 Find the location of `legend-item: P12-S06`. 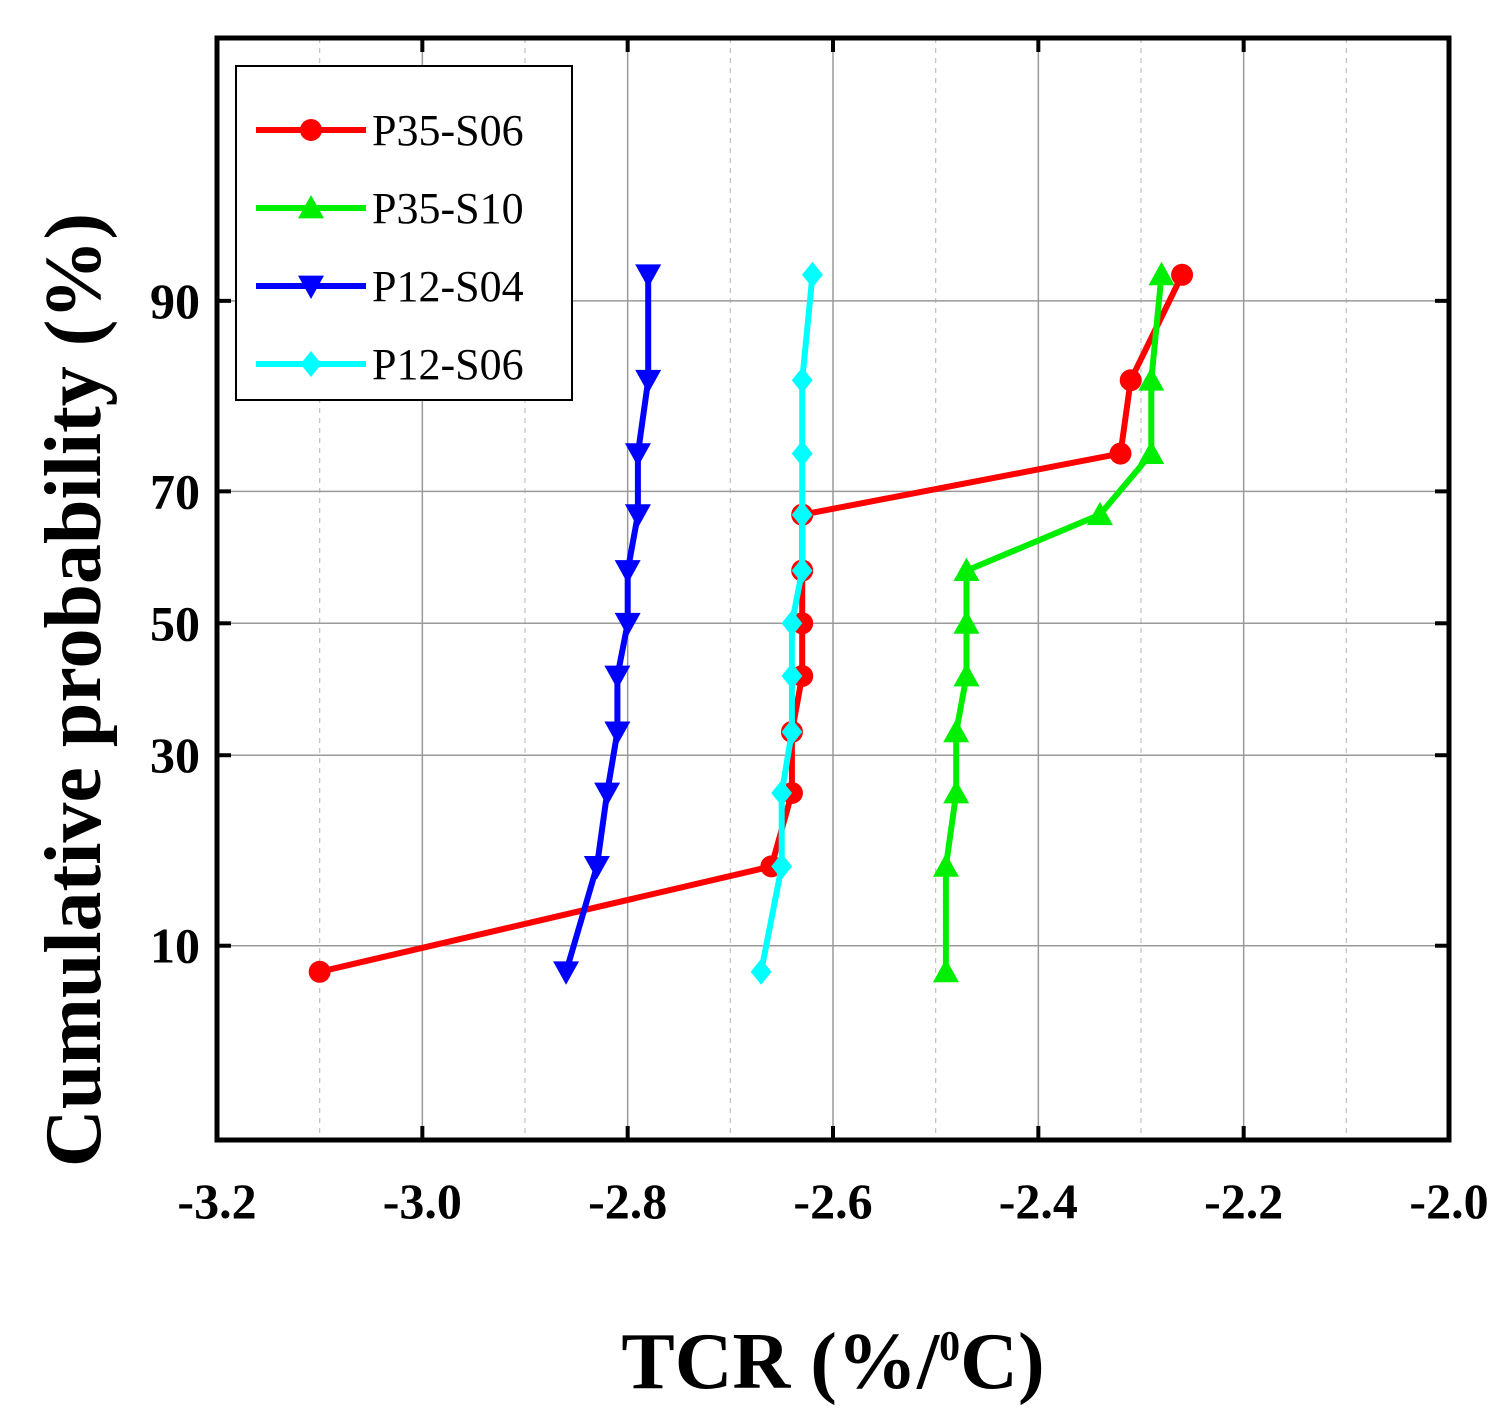

legend-item: P12-S06 is located at coordinates (390, 364).